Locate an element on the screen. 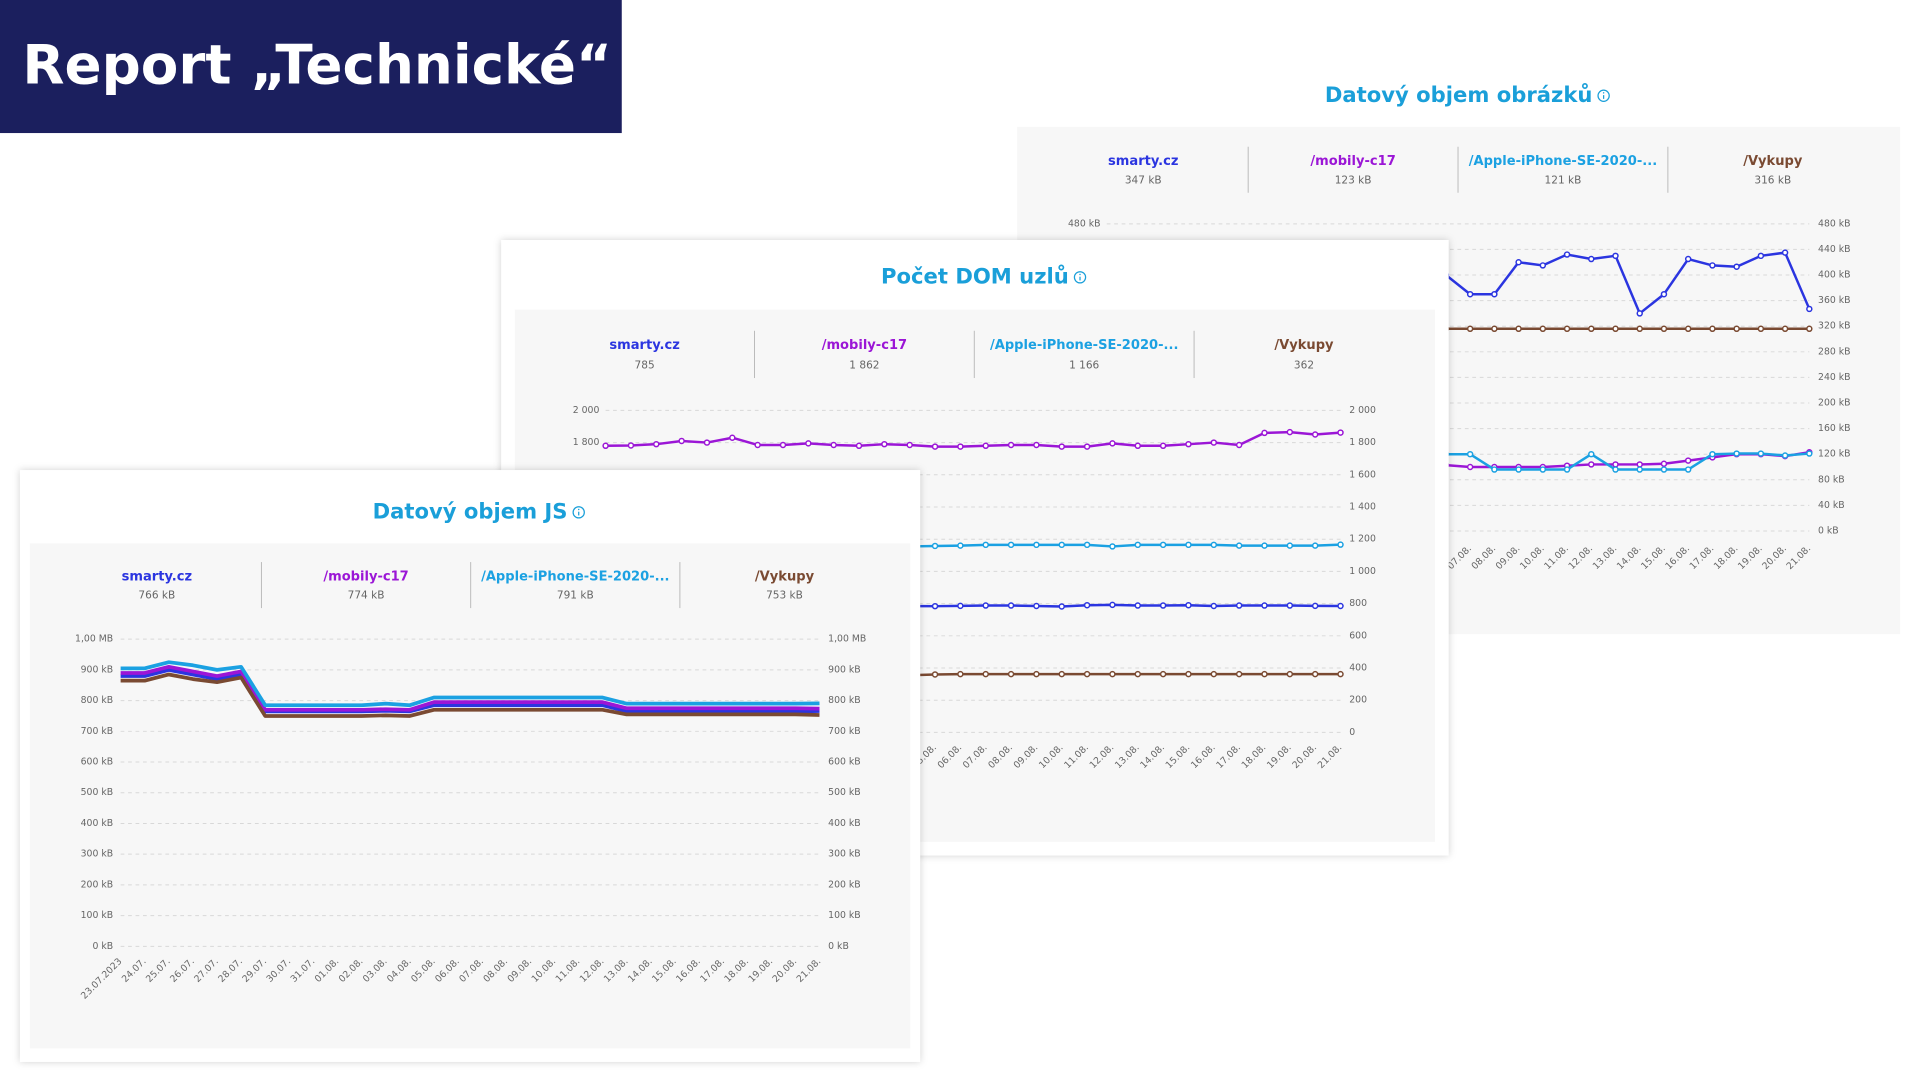  y-tick-label: 1,00 MB is located at coordinates (94, 639).